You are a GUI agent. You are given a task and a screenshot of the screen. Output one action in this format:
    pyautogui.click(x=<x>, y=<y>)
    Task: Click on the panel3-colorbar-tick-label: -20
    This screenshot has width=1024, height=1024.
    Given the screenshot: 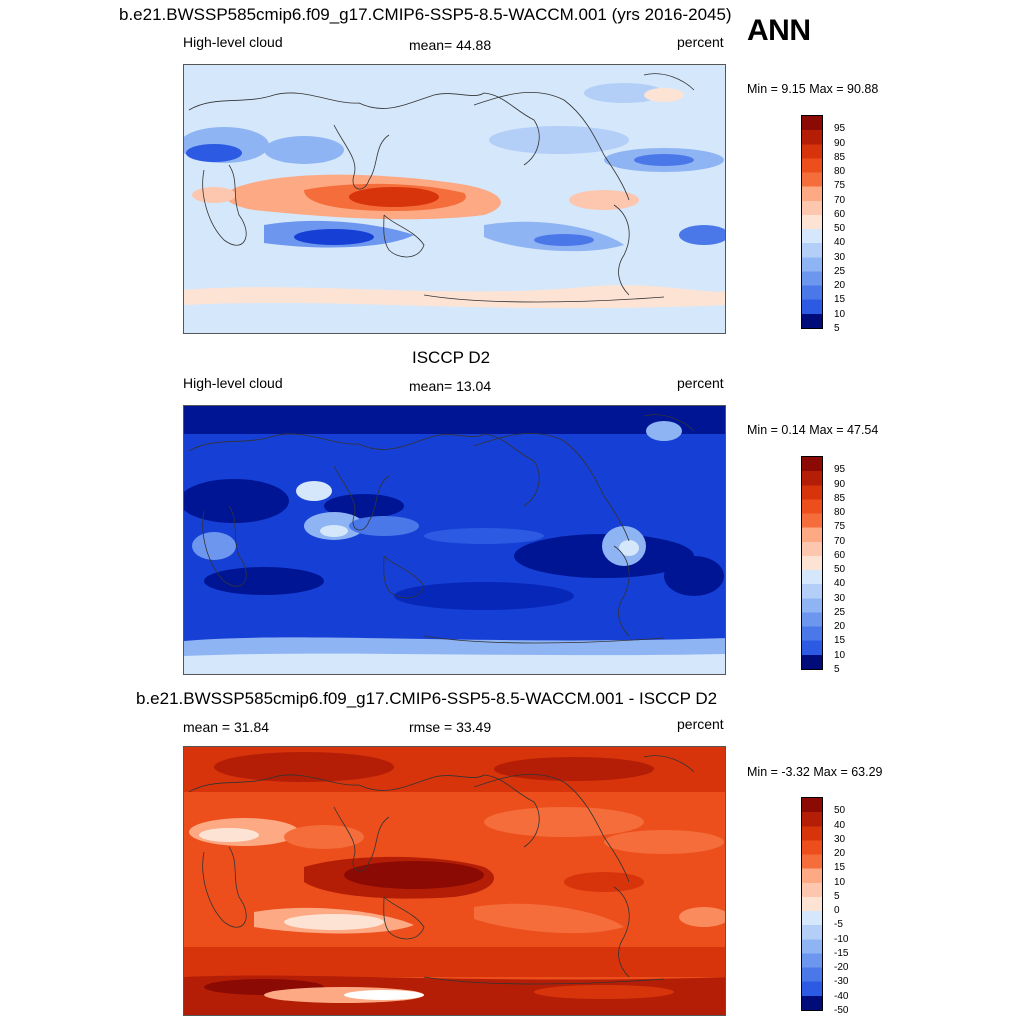 What is the action you would take?
    pyautogui.click(x=841, y=968)
    